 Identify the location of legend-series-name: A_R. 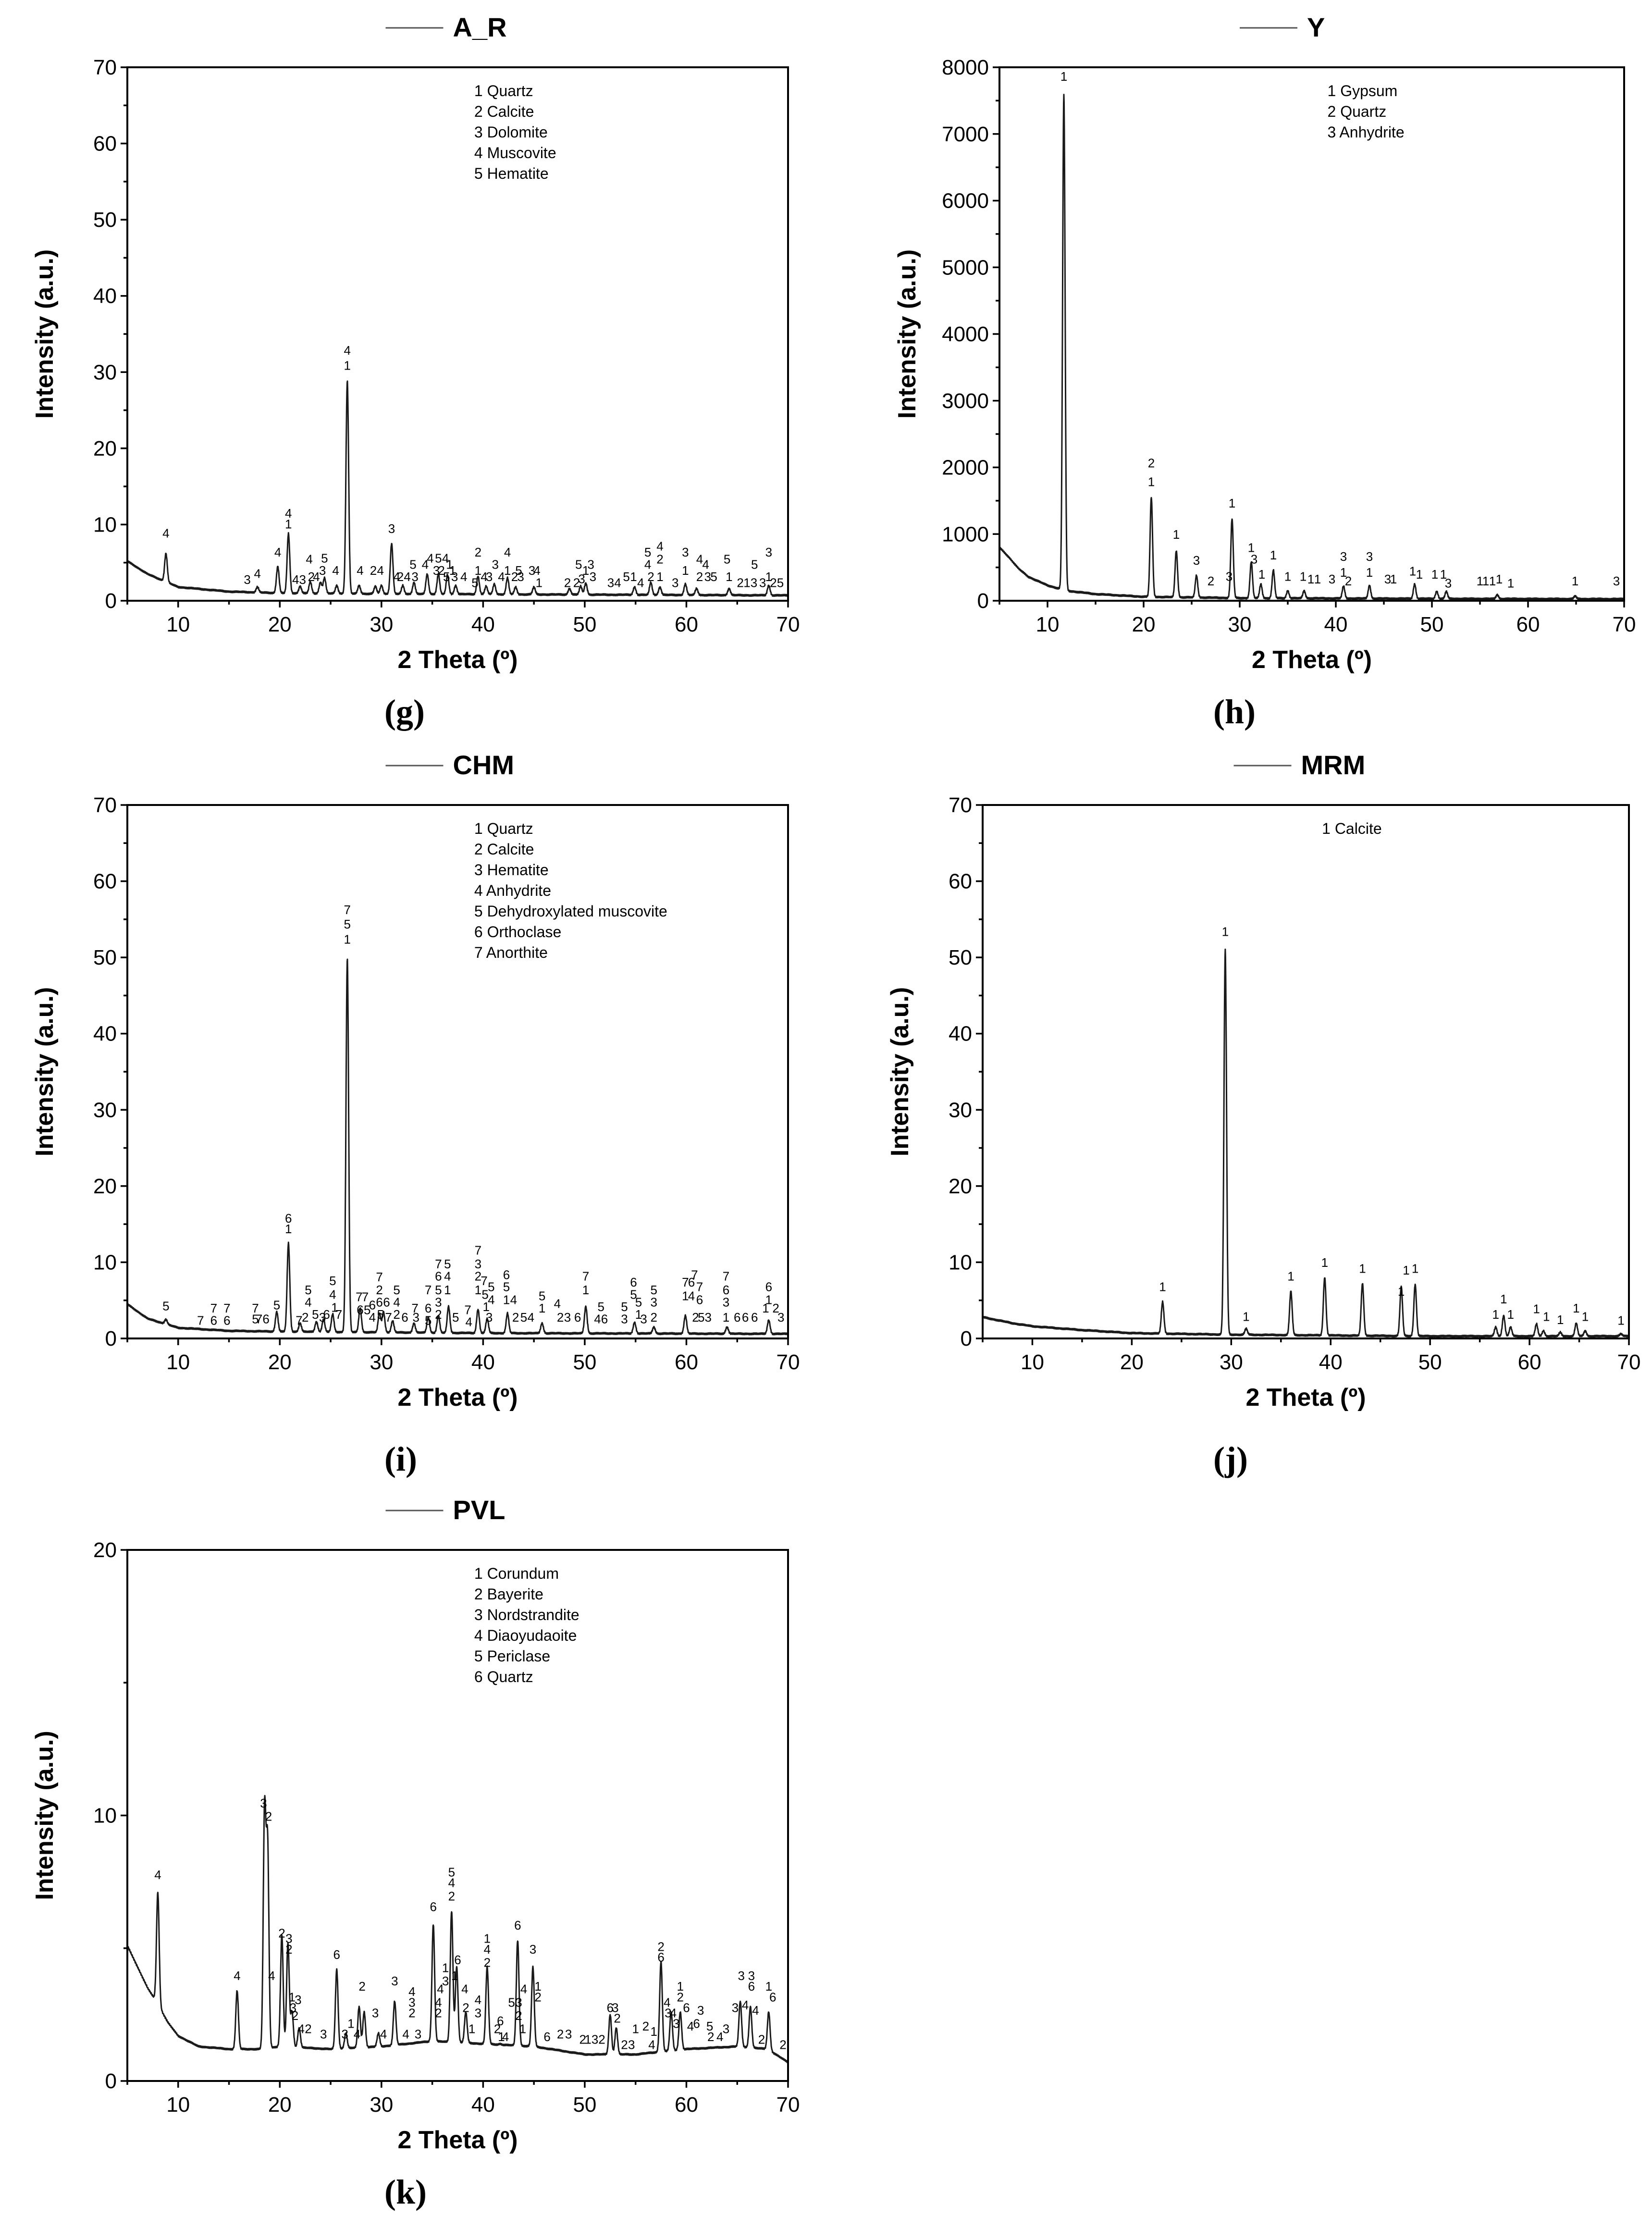
(480, 27).